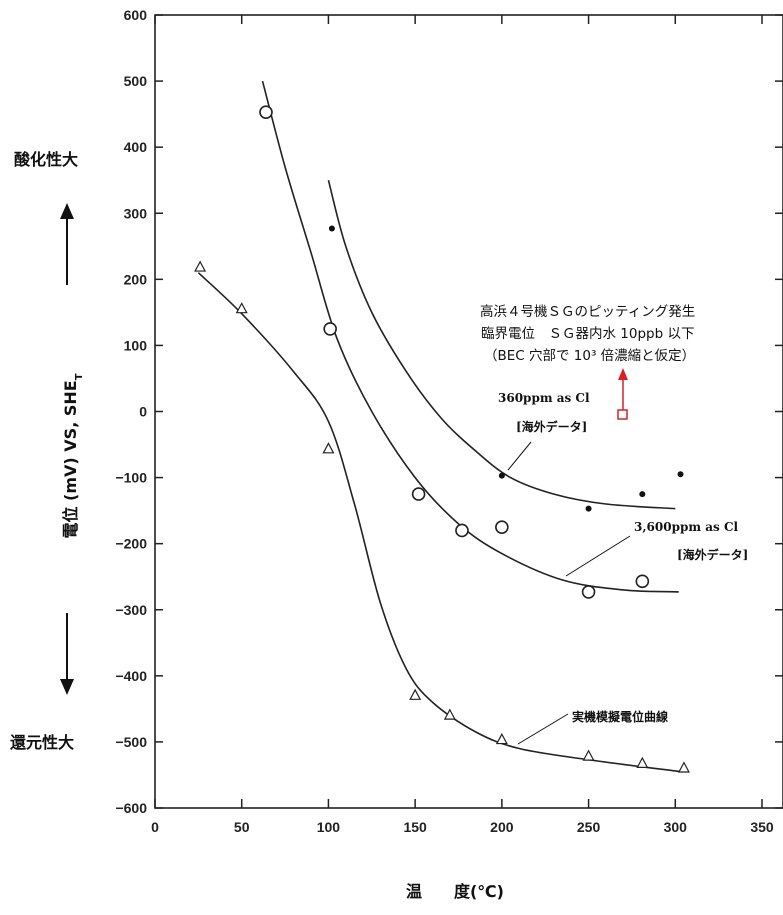 Image resolution: width=783 pixels, height=915 pixels. What do you see at coordinates (454, 891) in the screenshot?
I see `x-axis-title: 温 度(℃)` at bounding box center [454, 891].